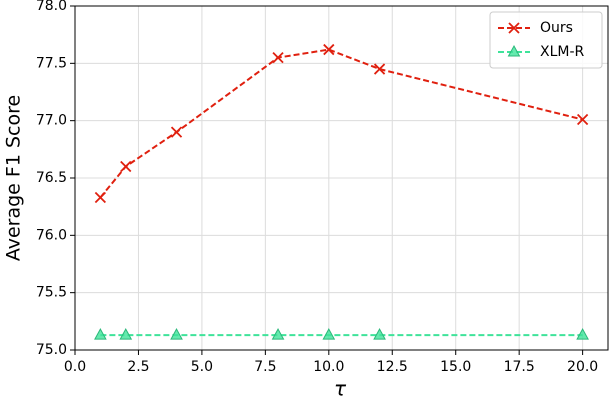 The height and width of the screenshot is (406, 610). I want to click on y-tick-label: 75.0, so click(51, 350).